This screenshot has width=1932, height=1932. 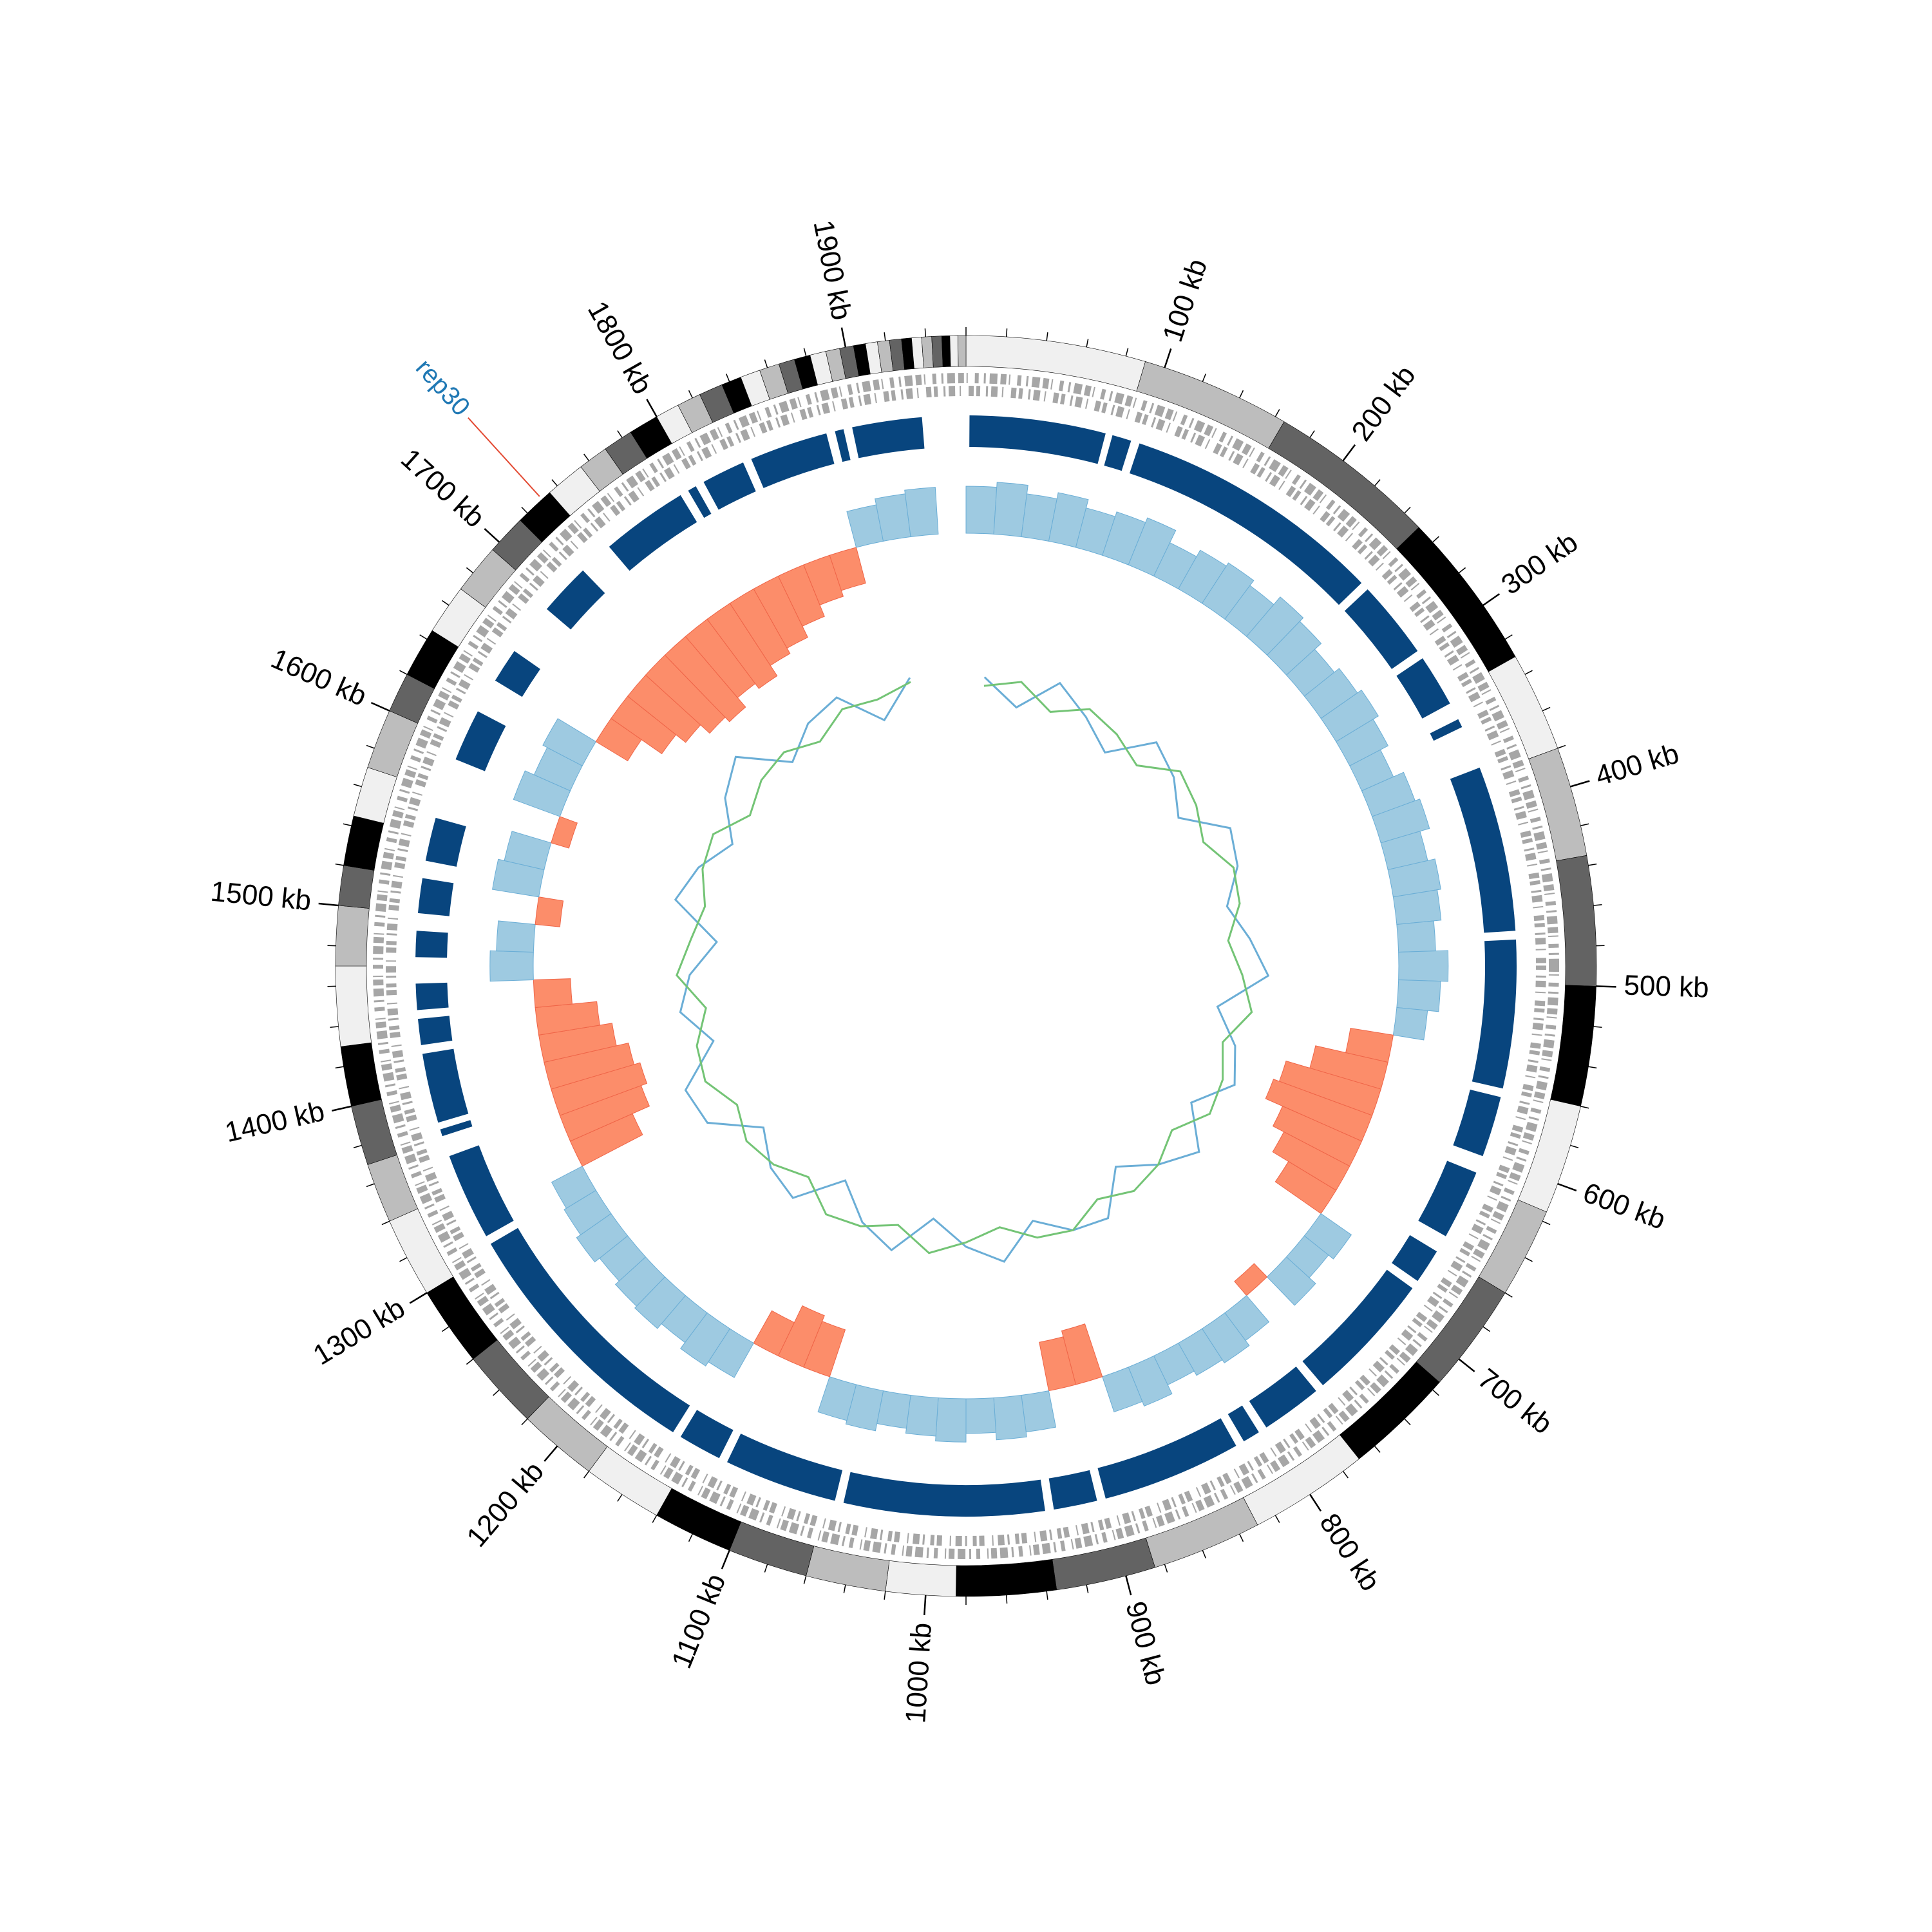 What do you see at coordinates (504, 457) in the screenshot?
I see `annotation-line` at bounding box center [504, 457].